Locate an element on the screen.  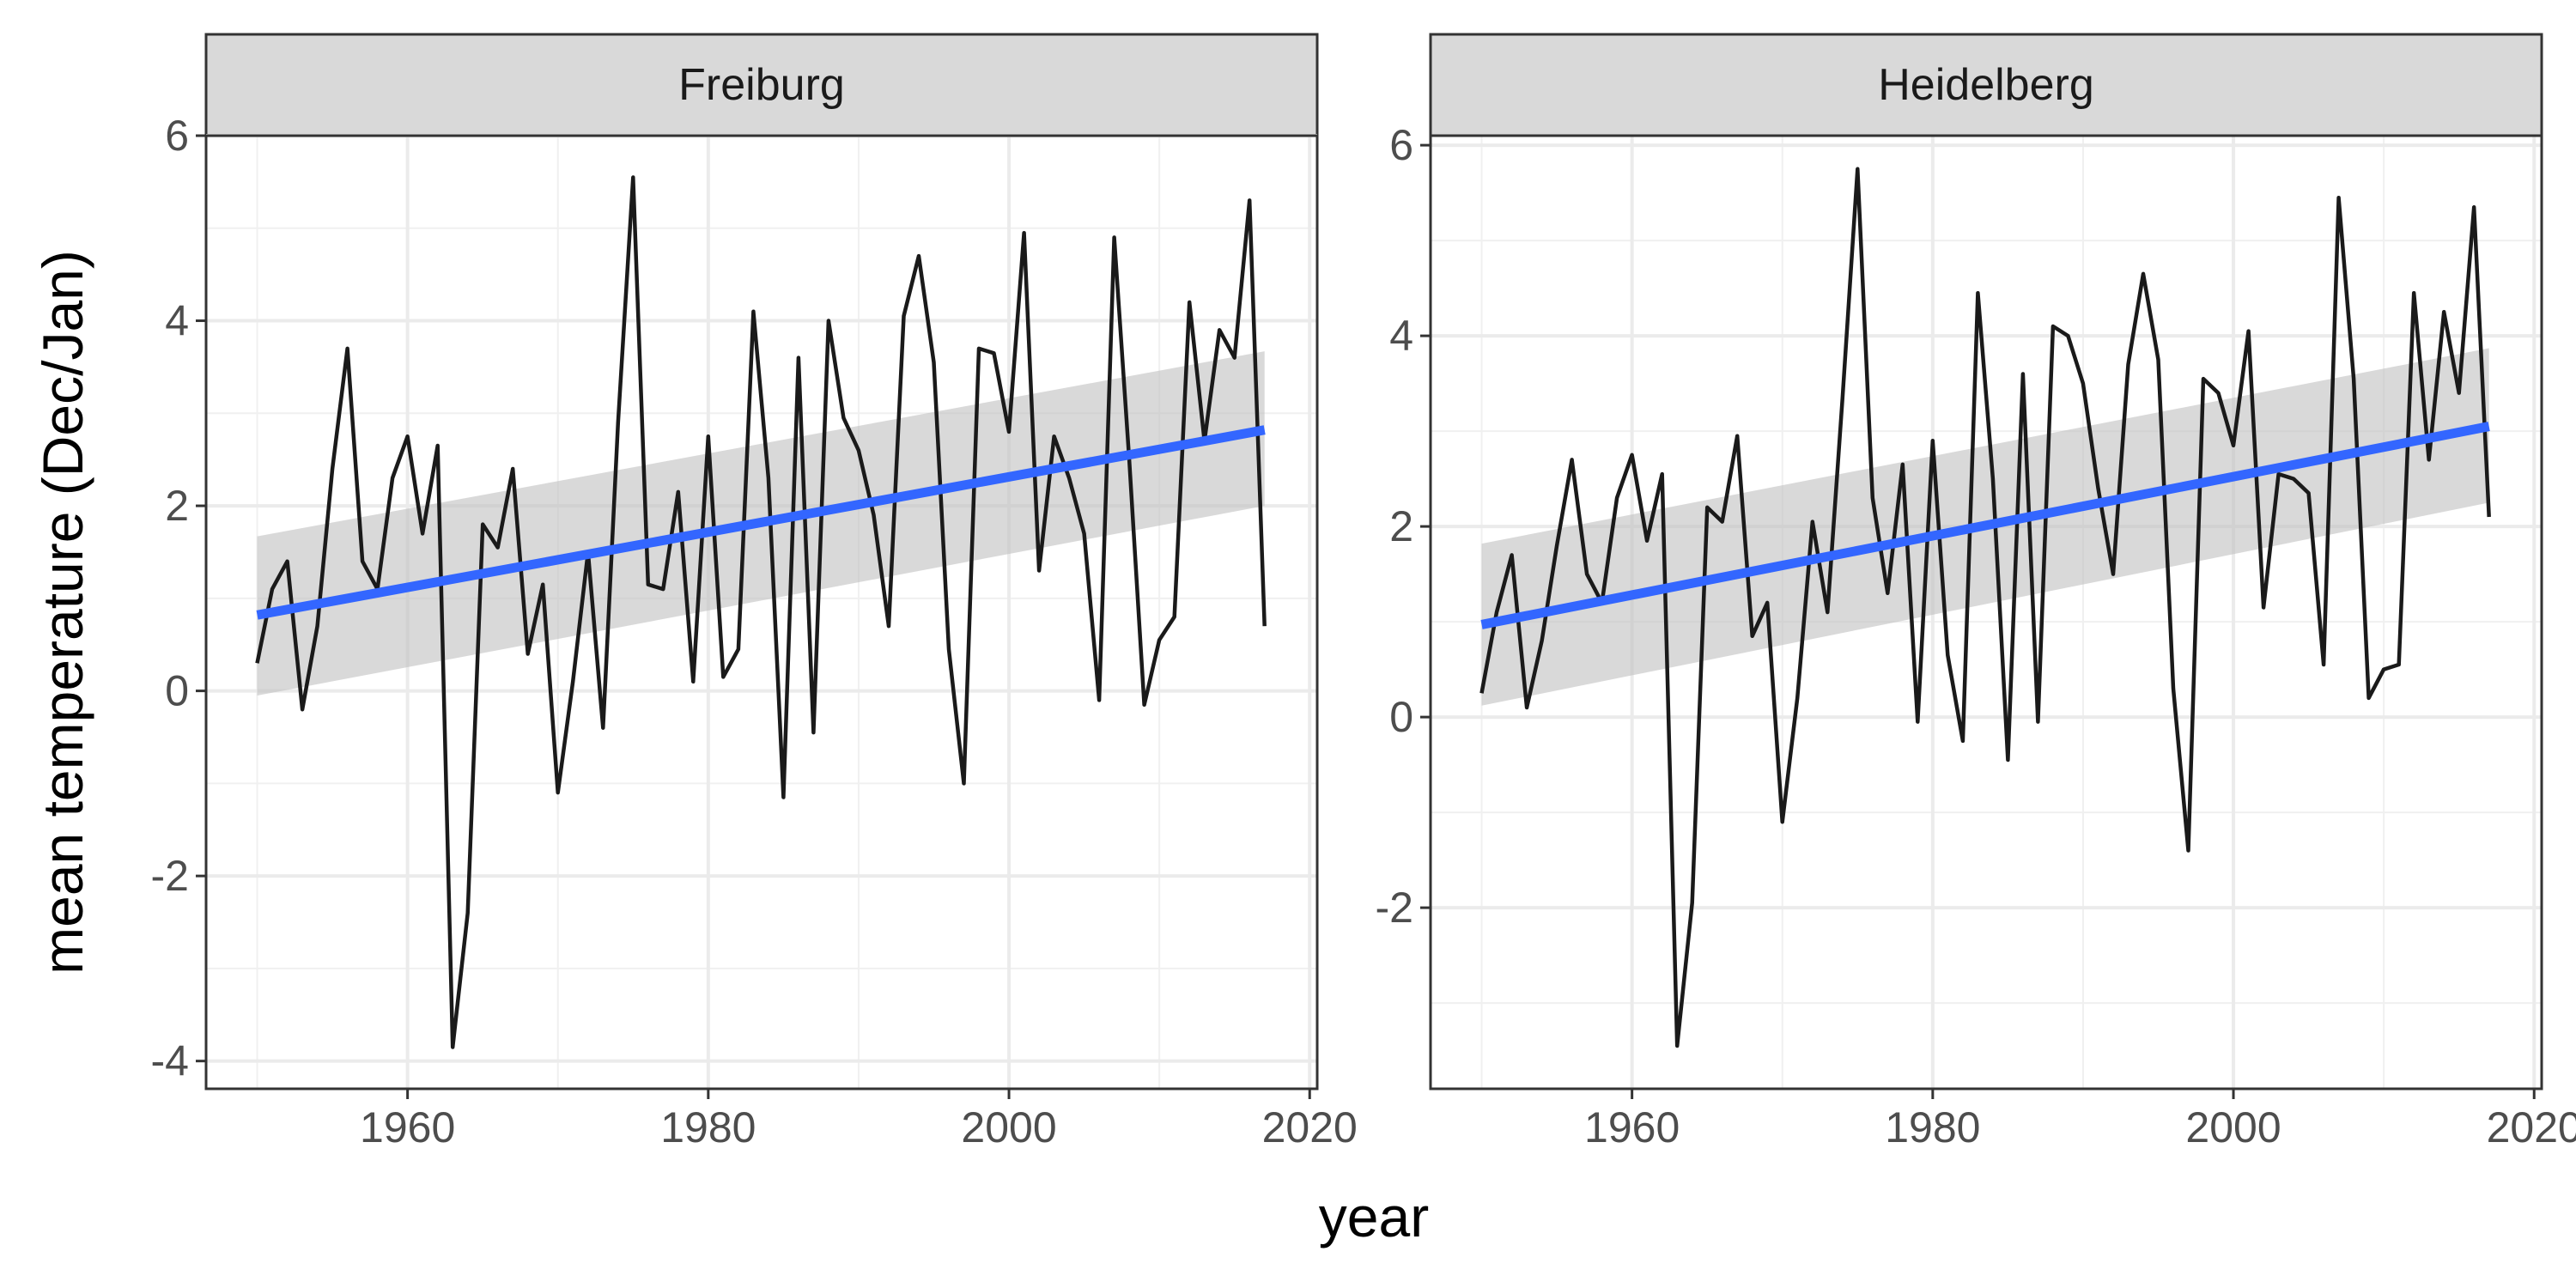
y-axis-title: mean temperature (Dec/Jan) is located at coordinates (62, 612).